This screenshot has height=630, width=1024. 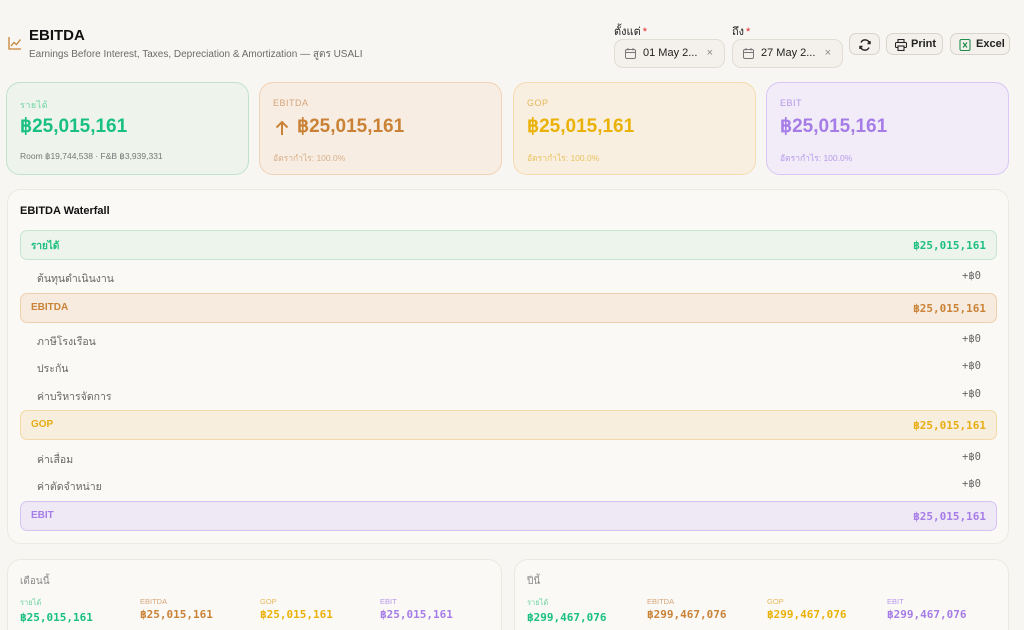 I want to click on trend-chart-icon, so click(x=15, y=43).